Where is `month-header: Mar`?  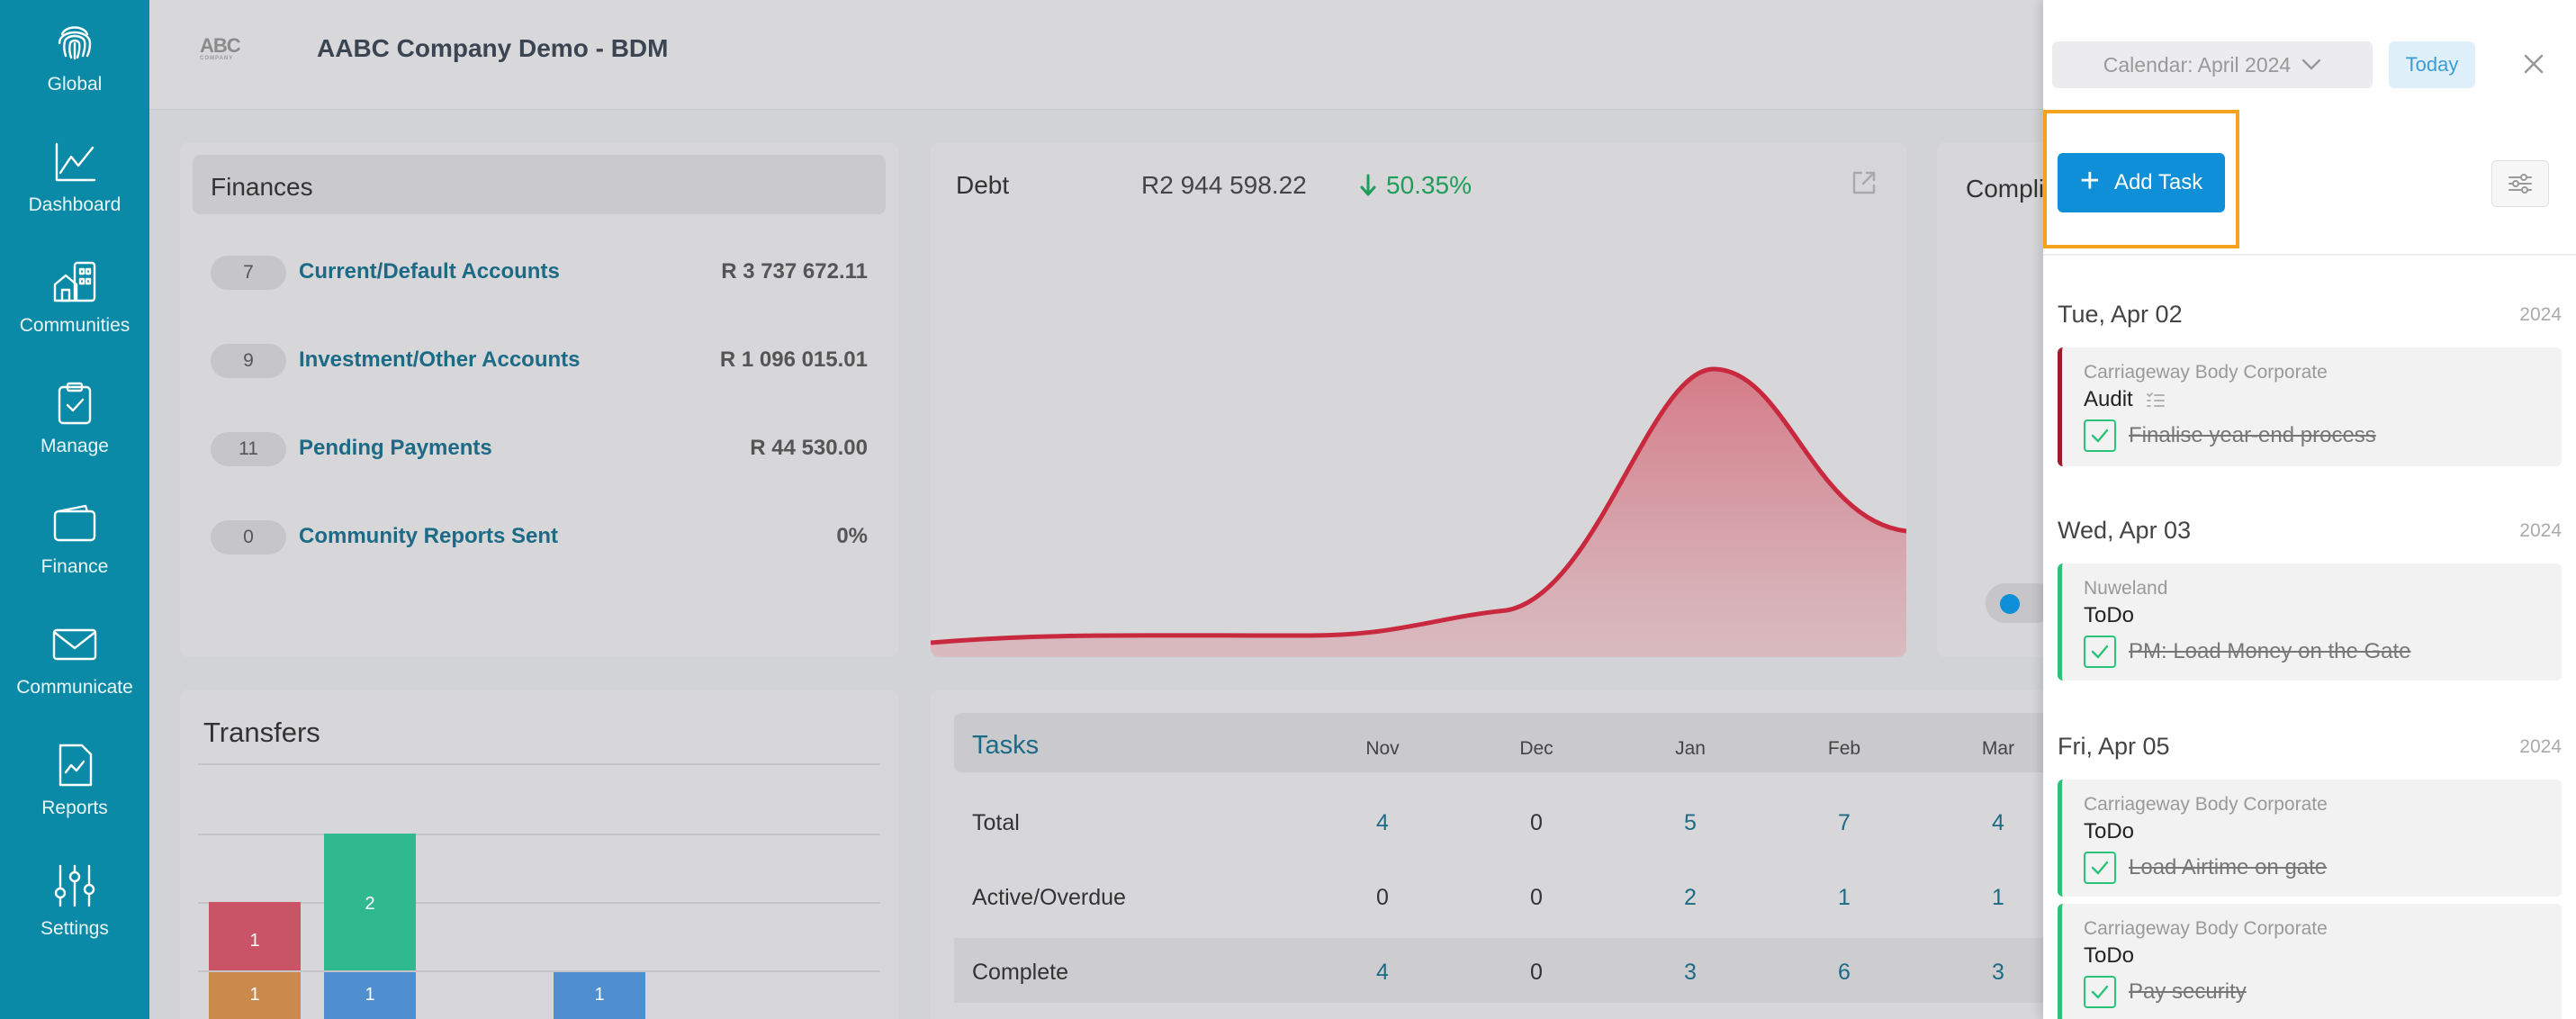 month-header: Mar is located at coordinates (1998, 748).